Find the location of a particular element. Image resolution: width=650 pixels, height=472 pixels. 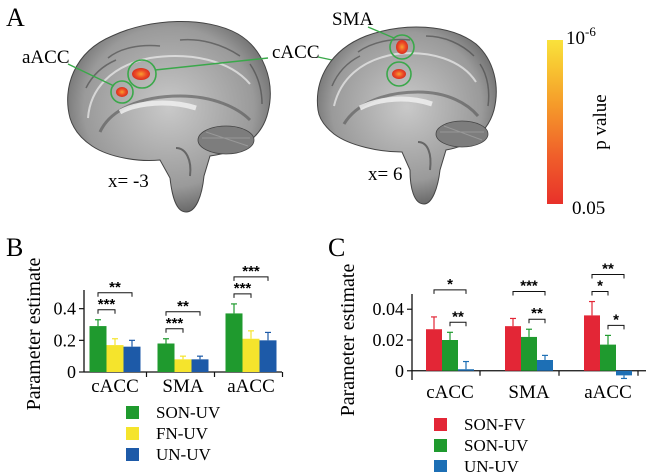

panel-label-b: B is located at coordinates (14, 247).